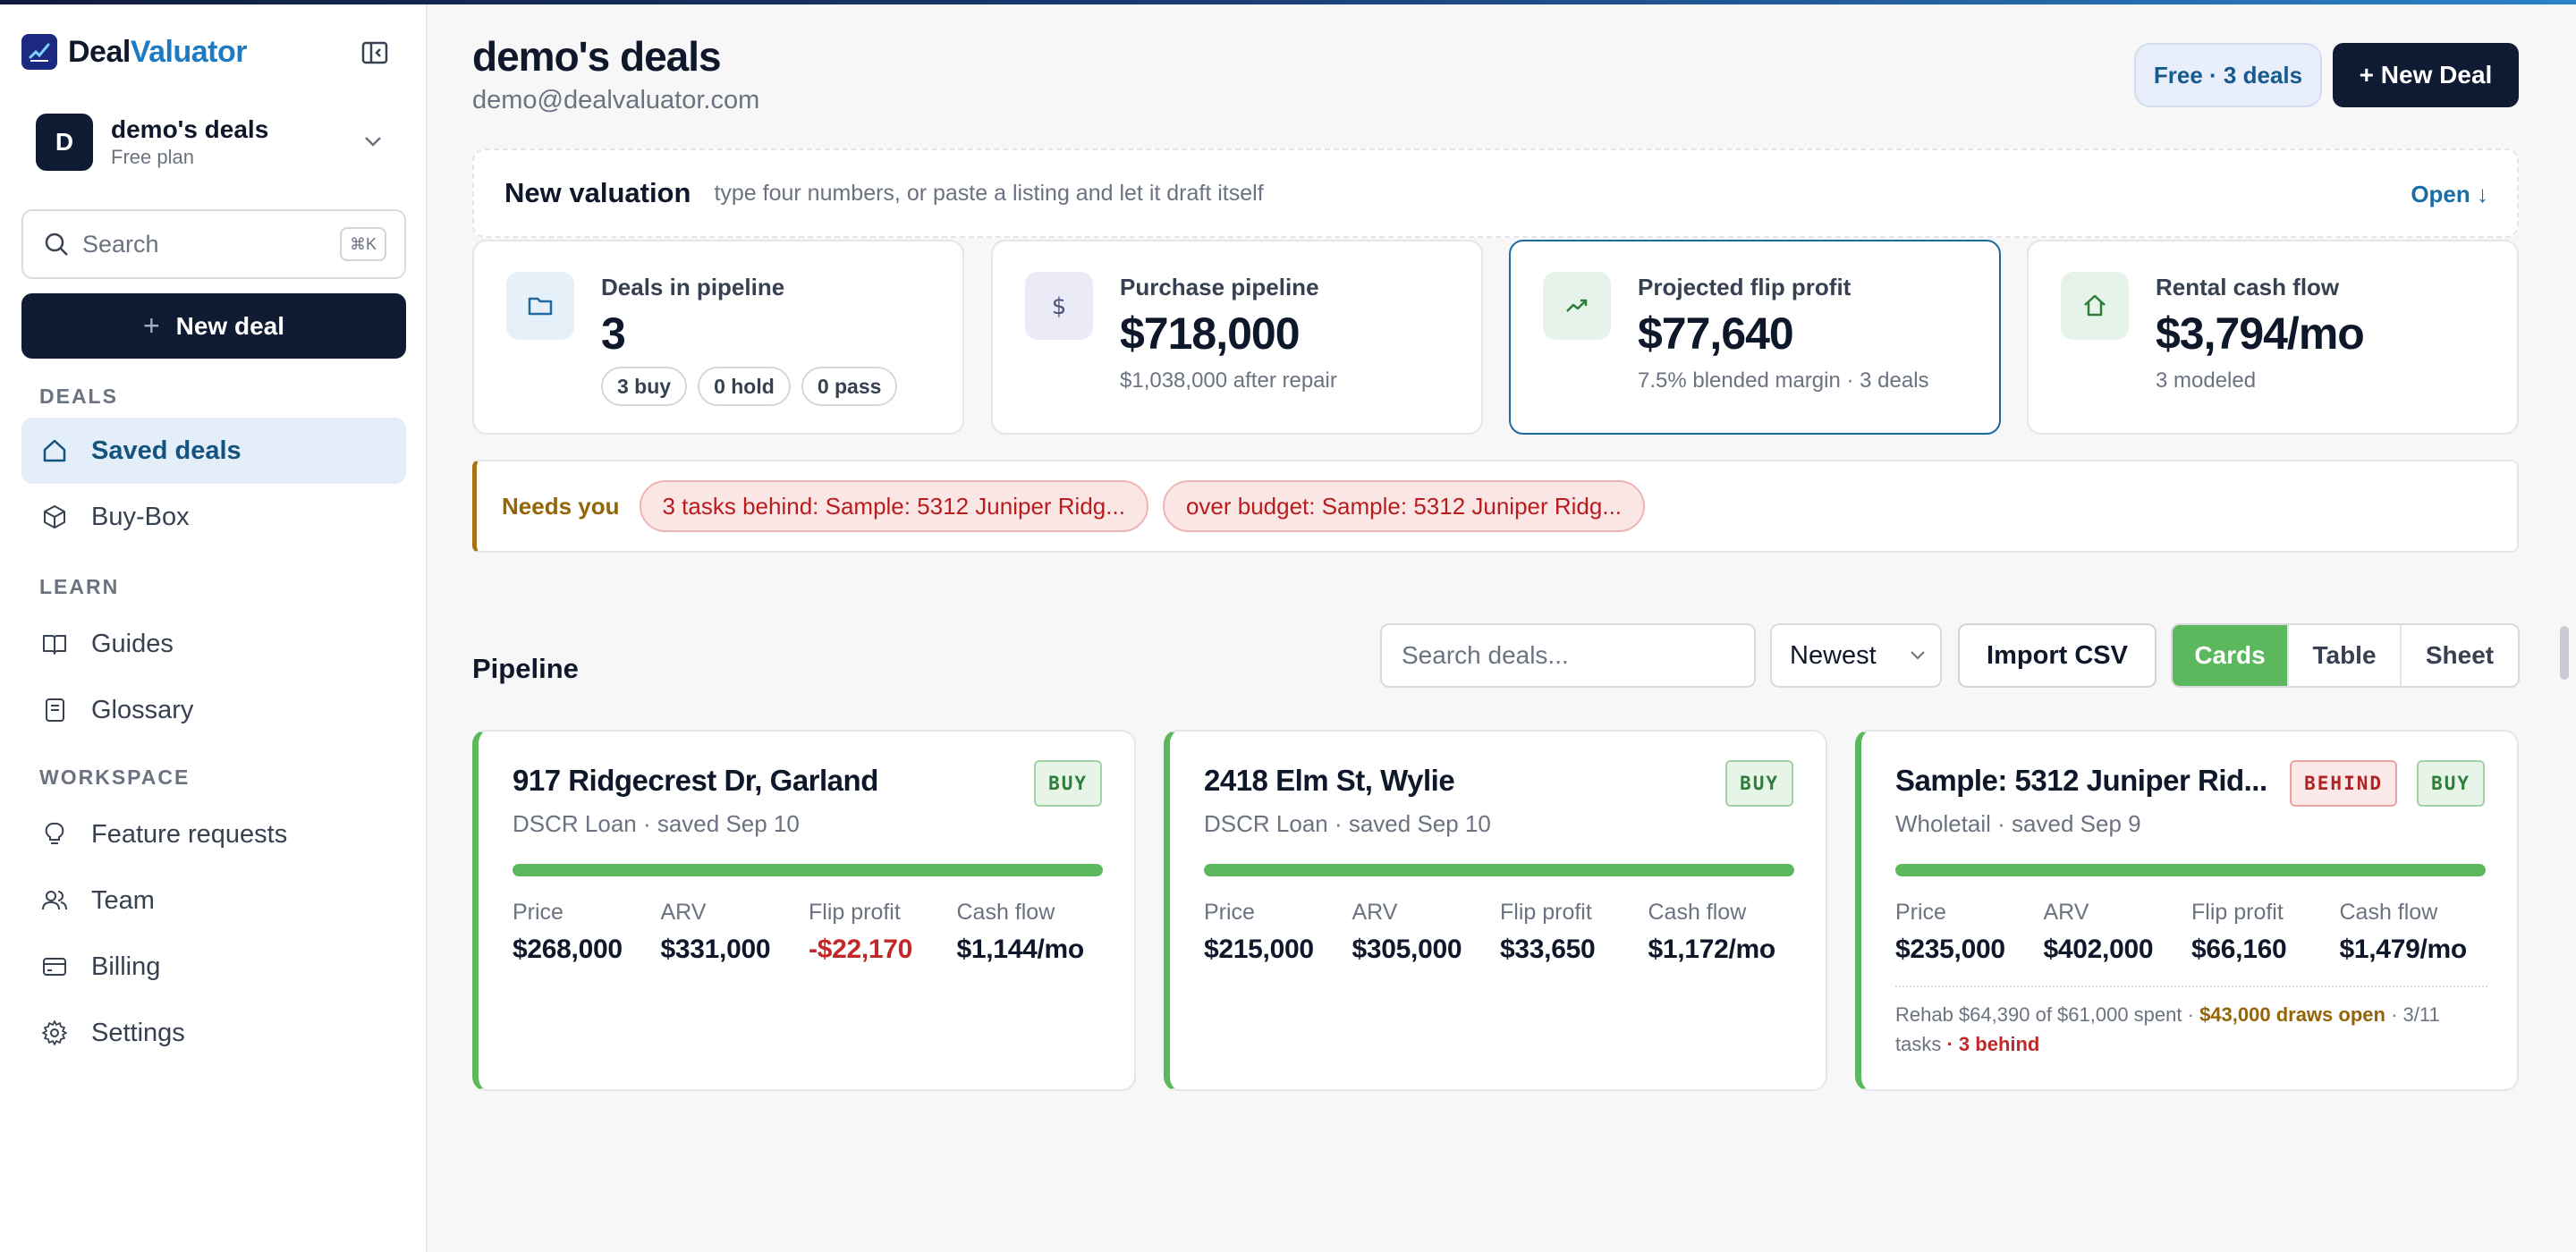 The image size is (2576, 1252). What do you see at coordinates (213, 451) in the screenshot?
I see `sidebar-item-saved-deals: Saved deals` at bounding box center [213, 451].